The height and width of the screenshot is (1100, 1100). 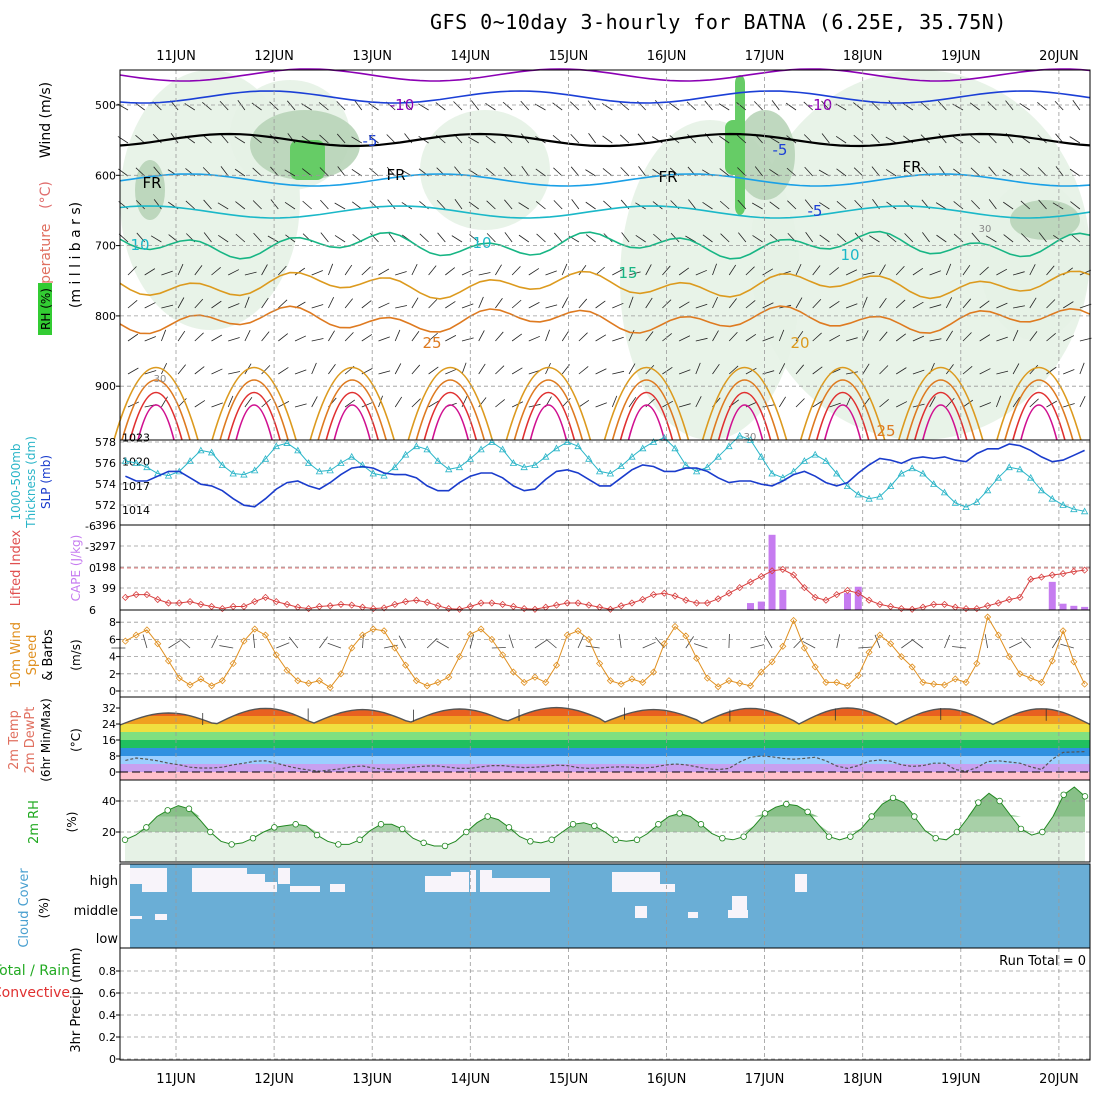 What do you see at coordinates (136, 438) in the screenshot?
I see `slp-tick-label: 1023` at bounding box center [136, 438].